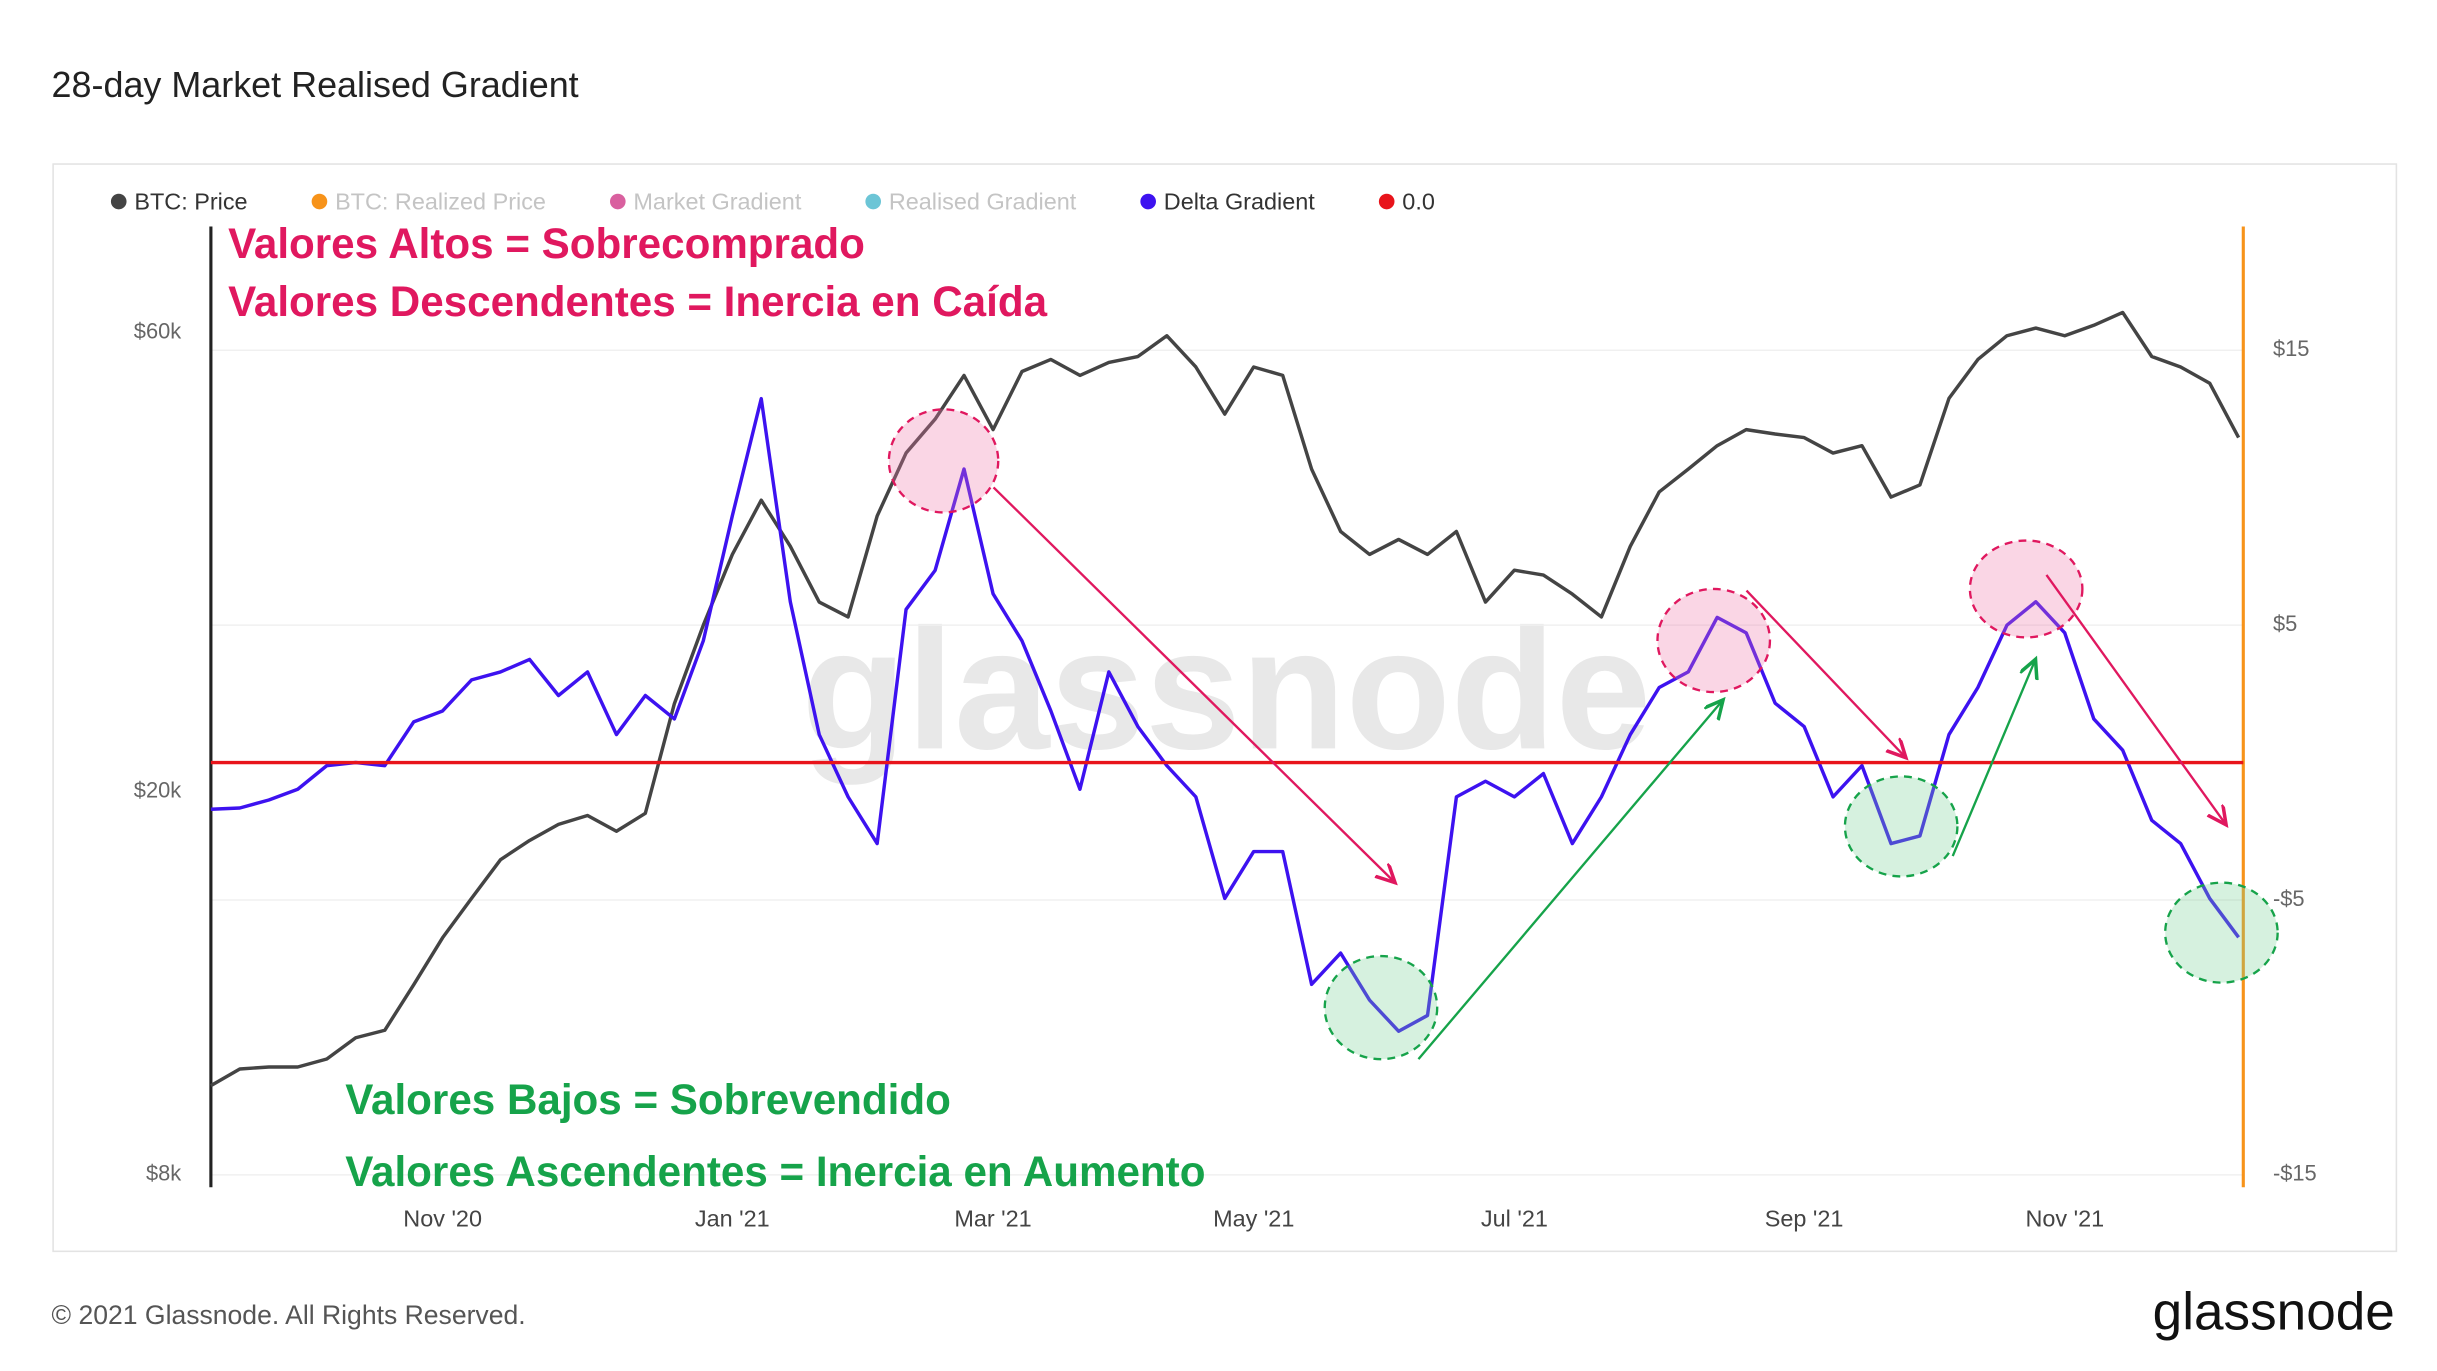 The image size is (2437, 1371). What do you see at coordinates (992, 1218) in the screenshot?
I see `x-tick-label: Mar '21` at bounding box center [992, 1218].